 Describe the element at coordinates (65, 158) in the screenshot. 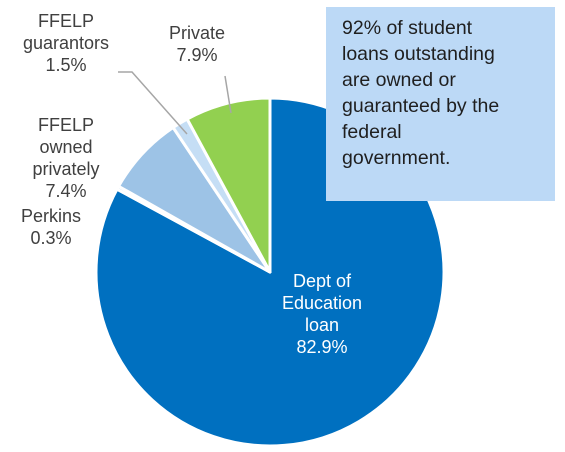

I see `slice-label-ffelp-owned: FFELP owned privately 7.4%` at that location.